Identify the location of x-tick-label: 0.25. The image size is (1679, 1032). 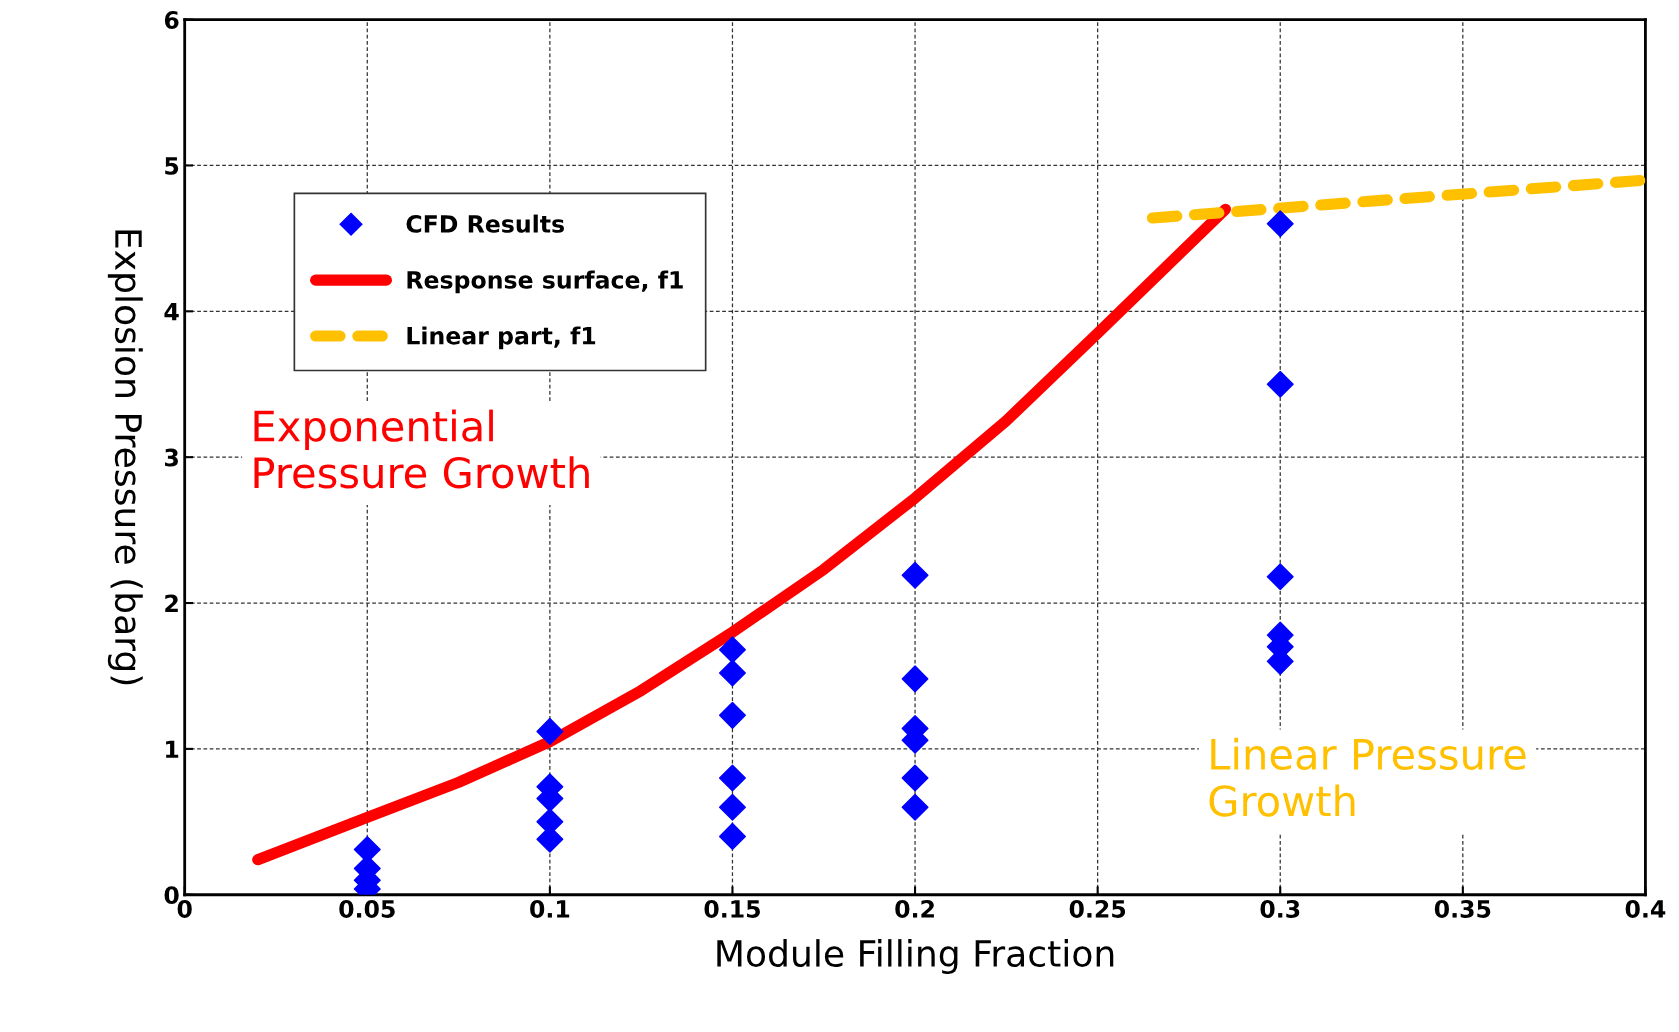
(1097, 909).